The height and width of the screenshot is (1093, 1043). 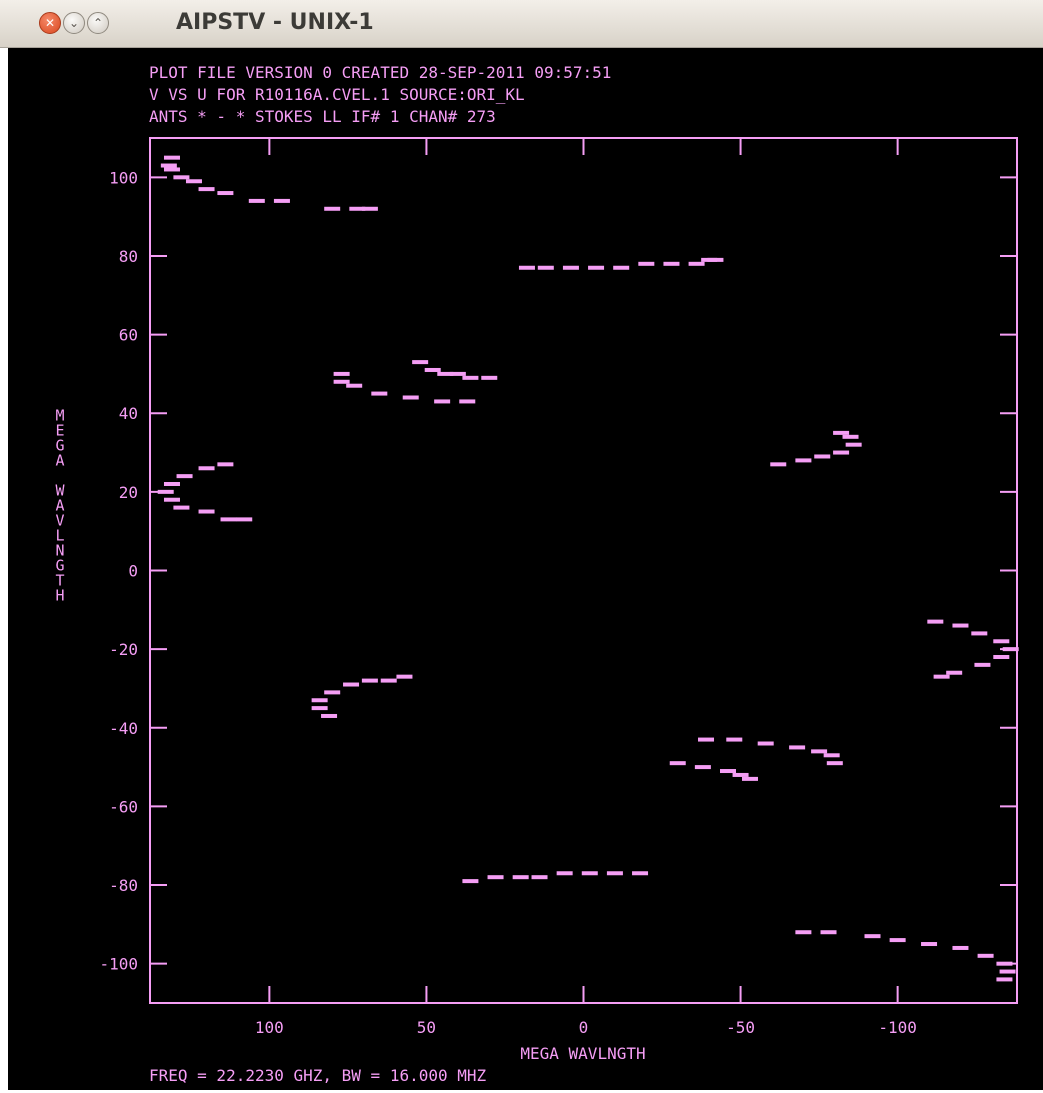 I want to click on x-tick-label: -100, so click(x=897, y=1027).